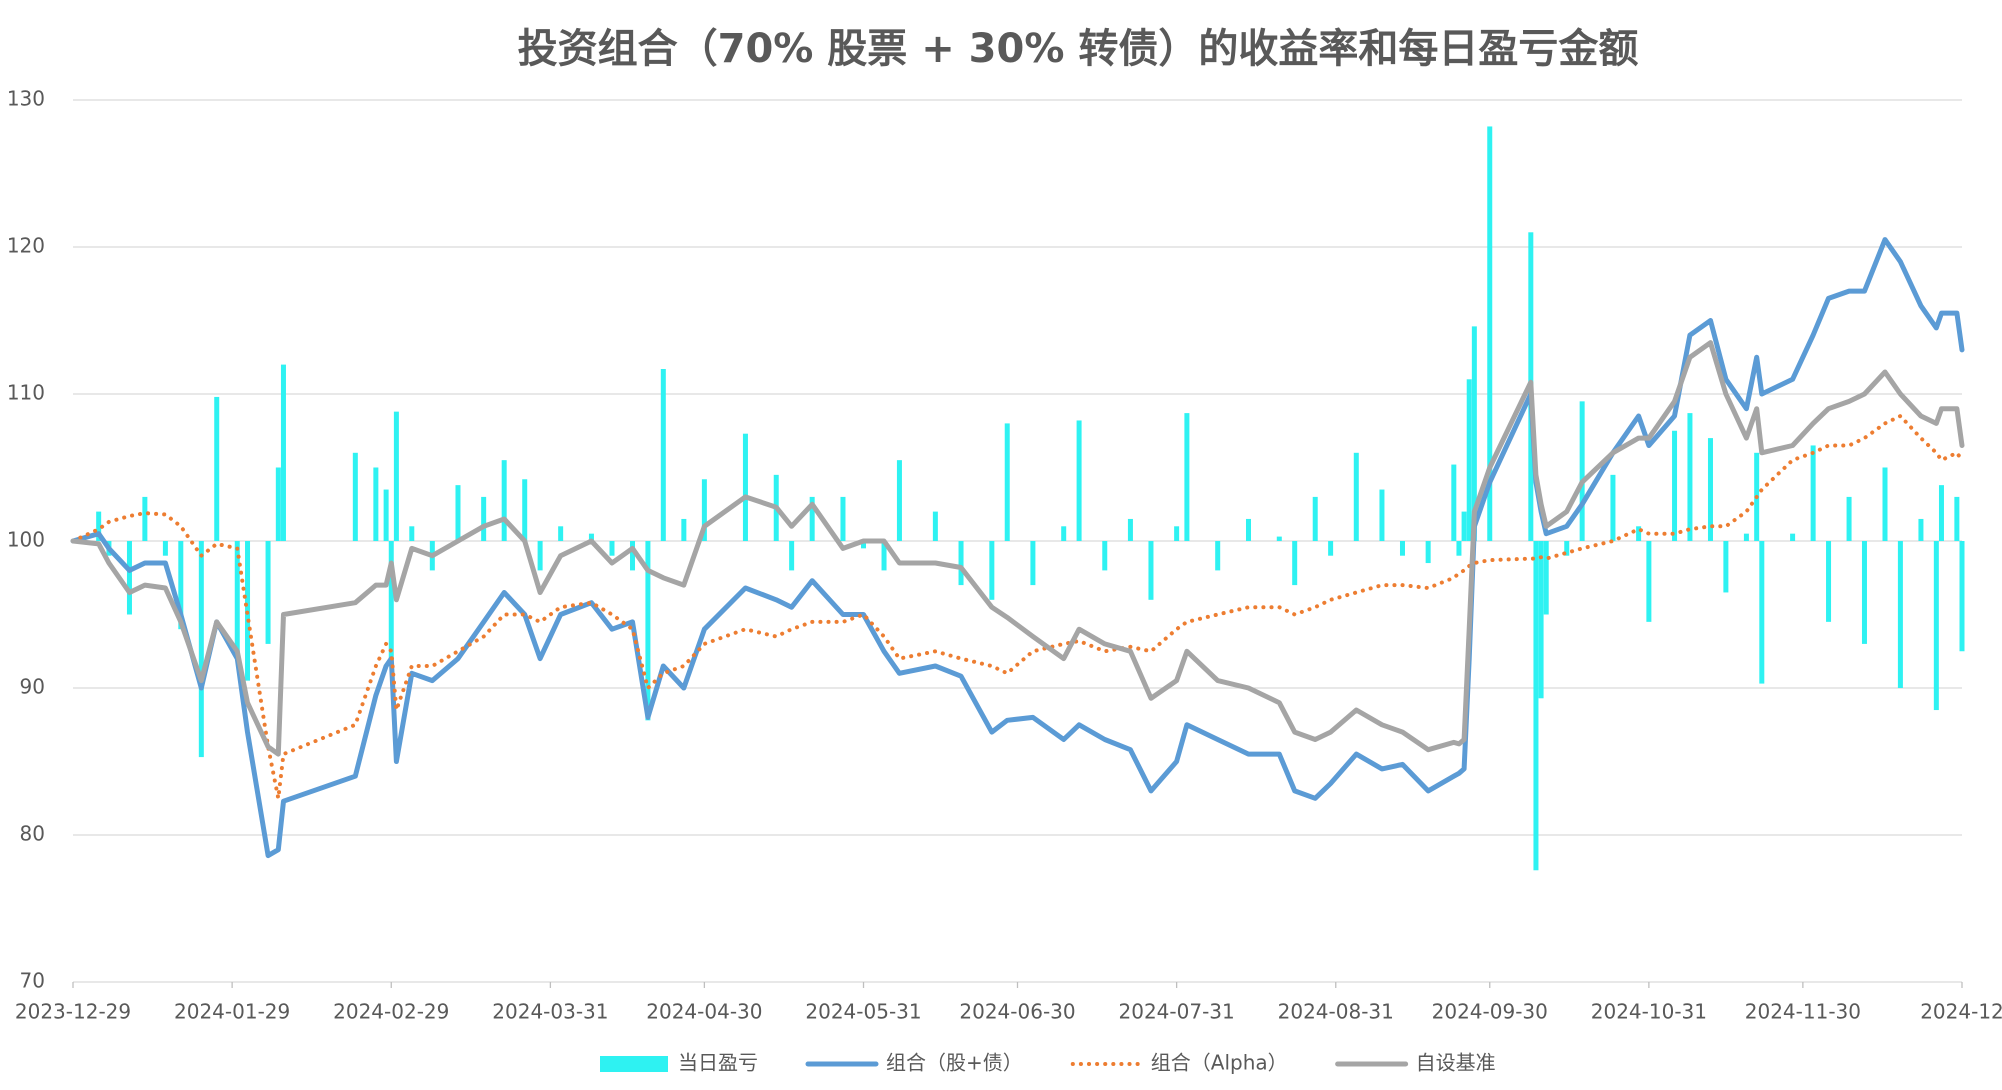 This screenshot has height=1090, width=2002. I want to click on legend-label: 组合（Alpha）, so click(1219, 1063).